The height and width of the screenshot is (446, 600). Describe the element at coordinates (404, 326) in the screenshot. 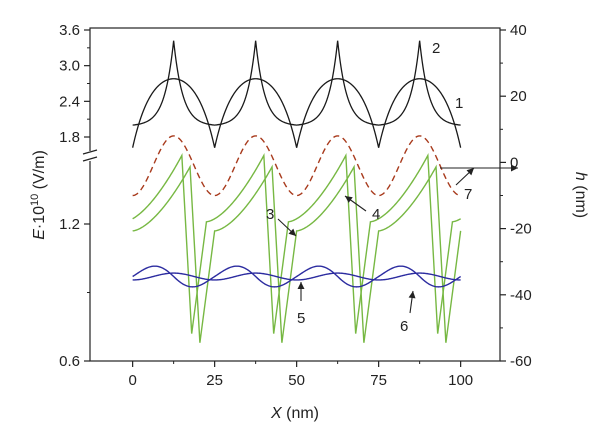

I see `curve-label-6: 6` at that location.